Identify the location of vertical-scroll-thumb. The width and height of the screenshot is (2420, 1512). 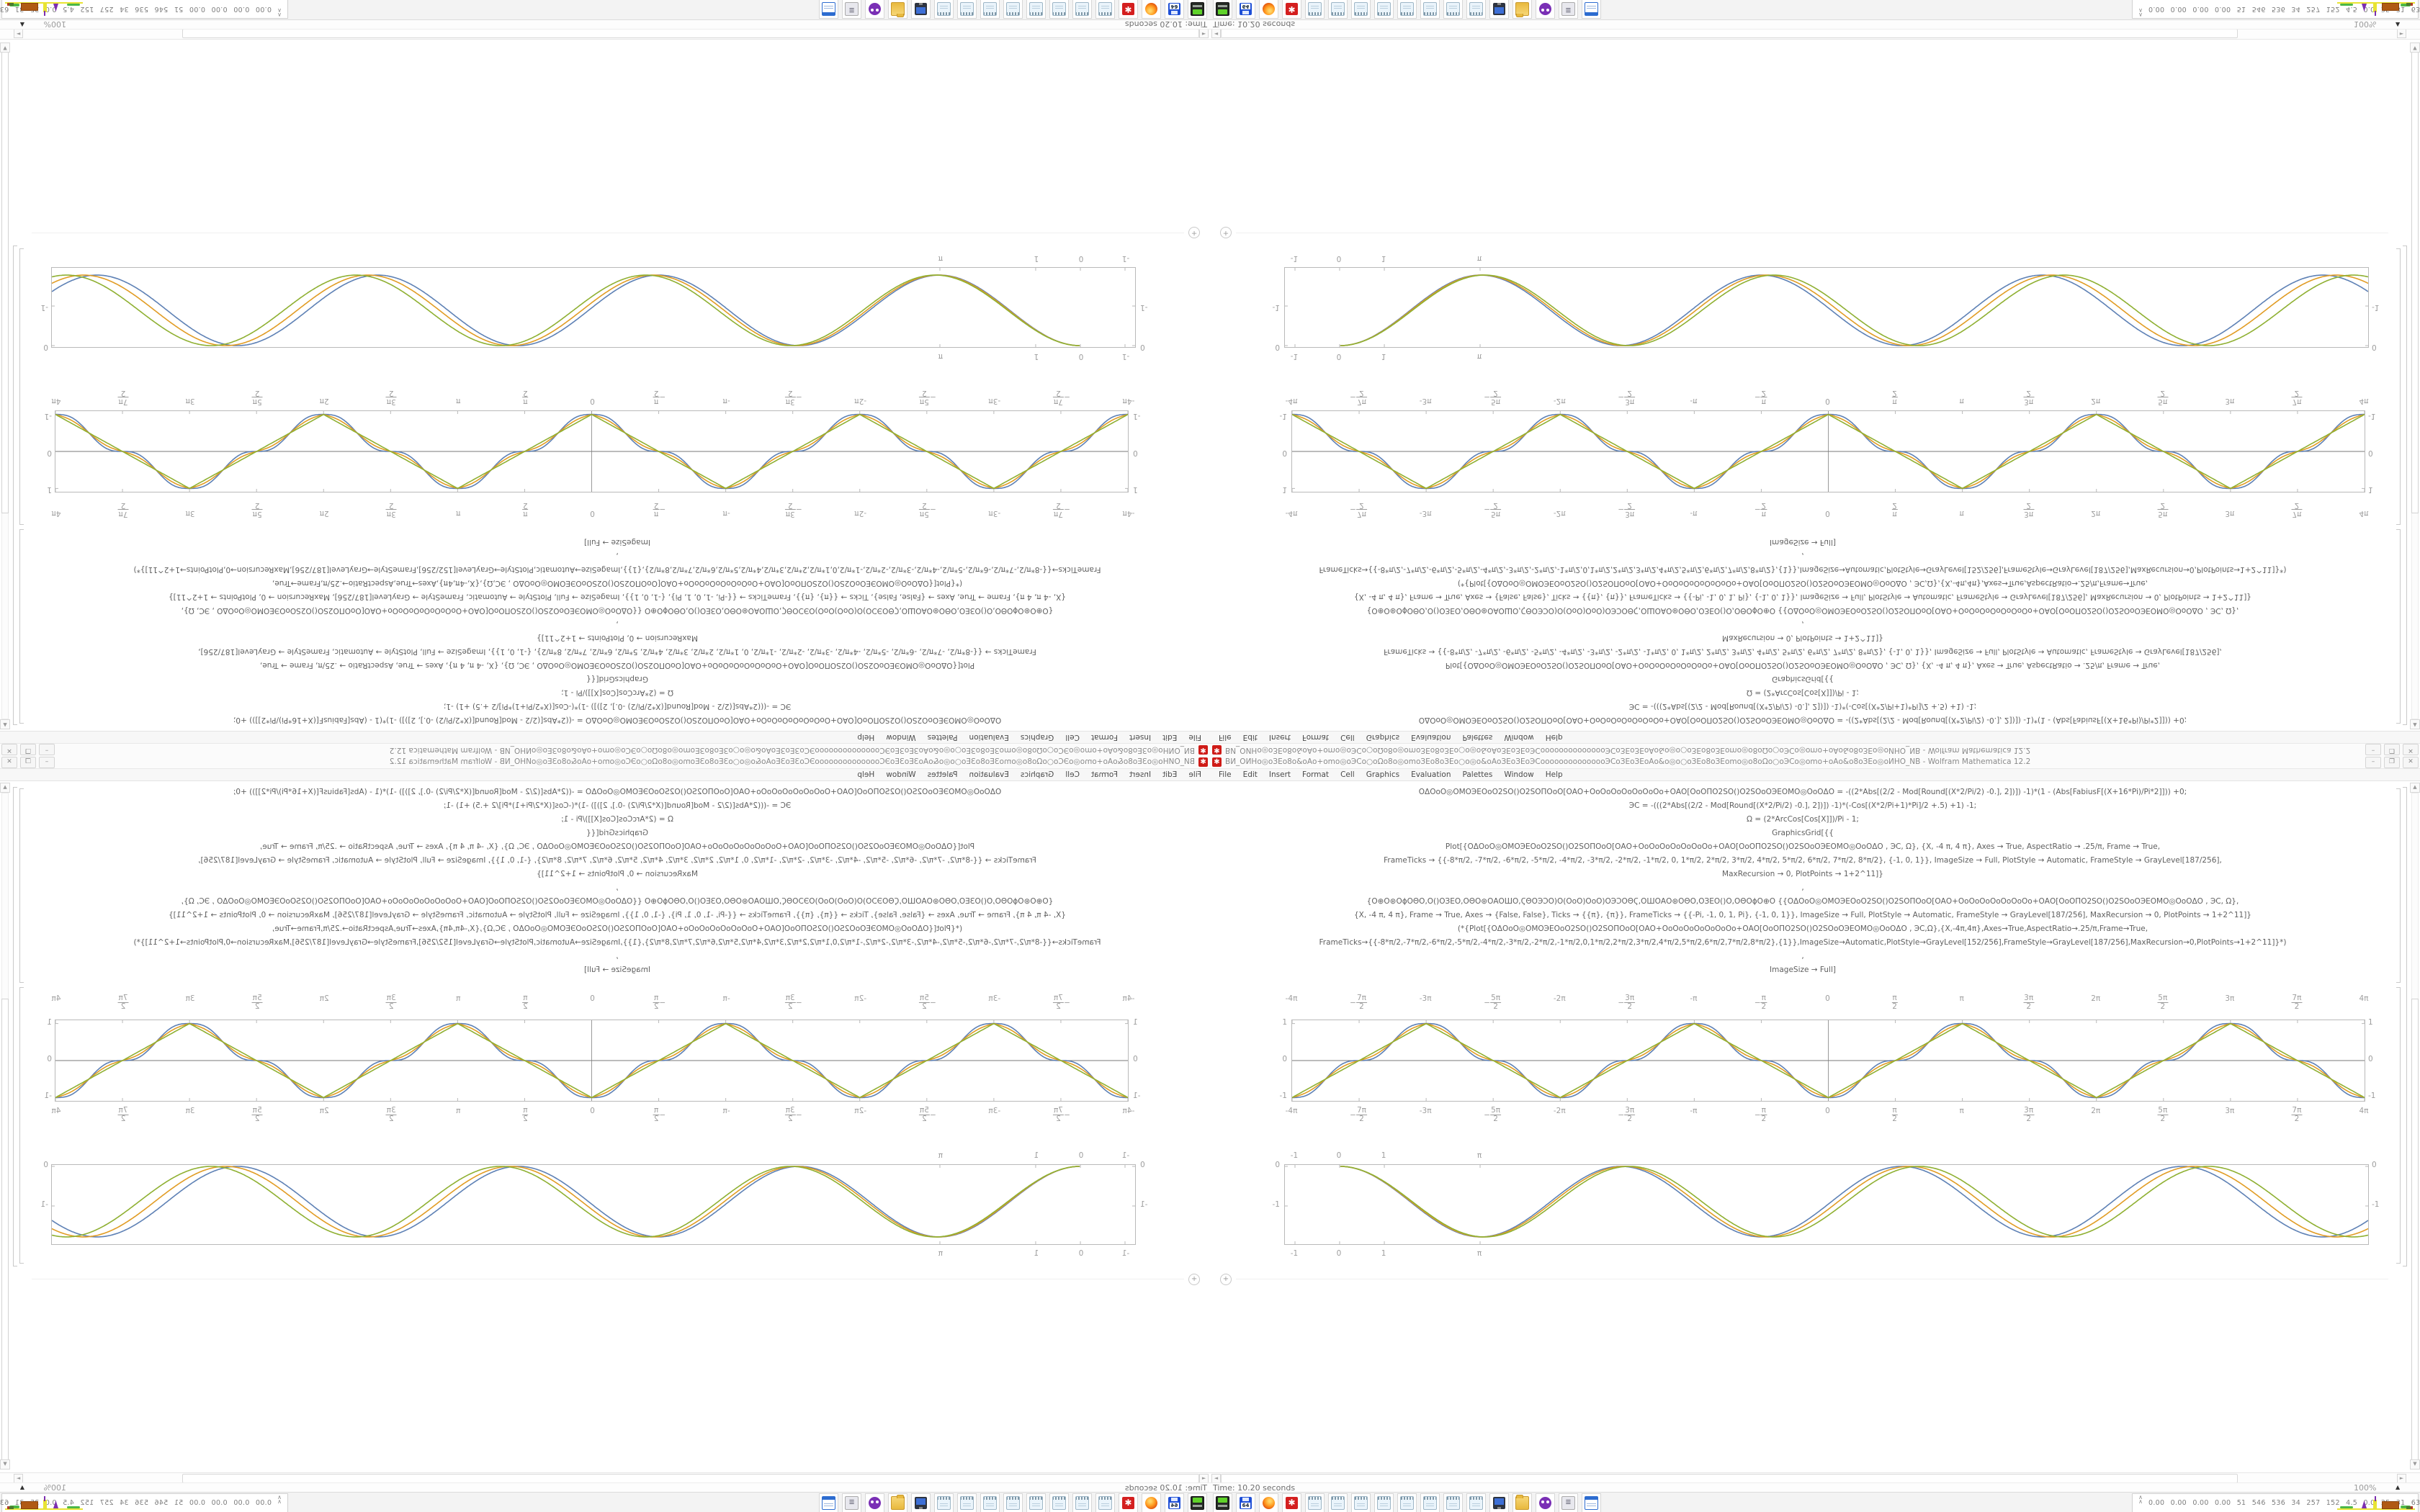
(2415, 1230).